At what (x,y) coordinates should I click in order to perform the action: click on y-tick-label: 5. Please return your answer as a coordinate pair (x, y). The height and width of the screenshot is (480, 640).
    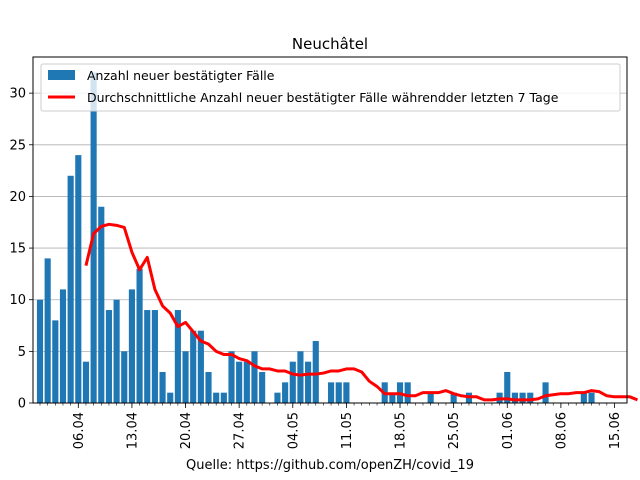
    Looking at the image, I should click on (22, 352).